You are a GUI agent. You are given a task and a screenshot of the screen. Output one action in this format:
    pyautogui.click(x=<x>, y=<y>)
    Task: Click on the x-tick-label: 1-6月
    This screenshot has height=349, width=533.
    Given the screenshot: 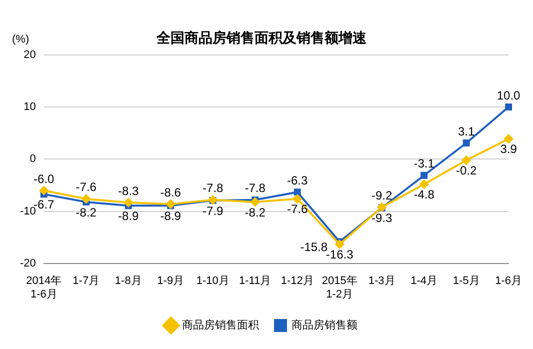 What is the action you would take?
    pyautogui.click(x=508, y=281)
    